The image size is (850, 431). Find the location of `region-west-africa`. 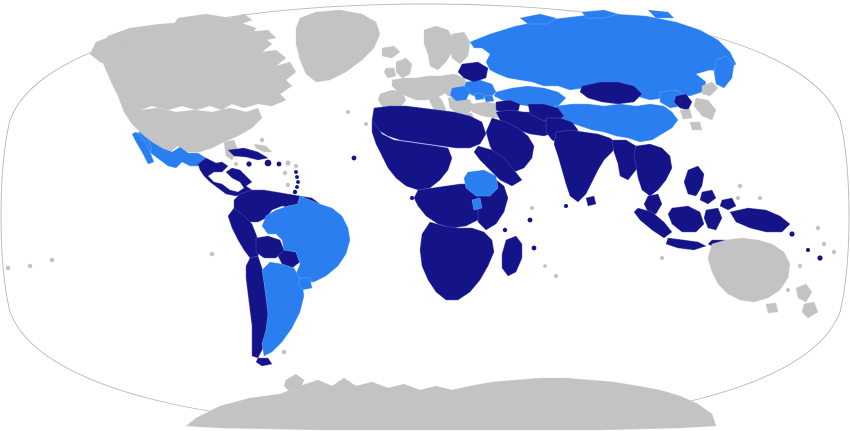

region-west-africa is located at coordinates (412, 155).